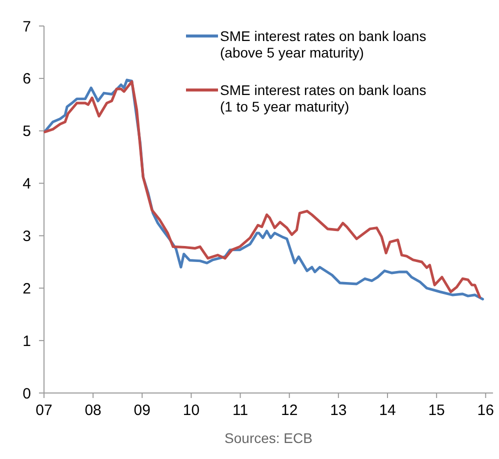 The width and height of the screenshot is (499, 459). I want to click on y-tick-label: 3, so click(26, 236).